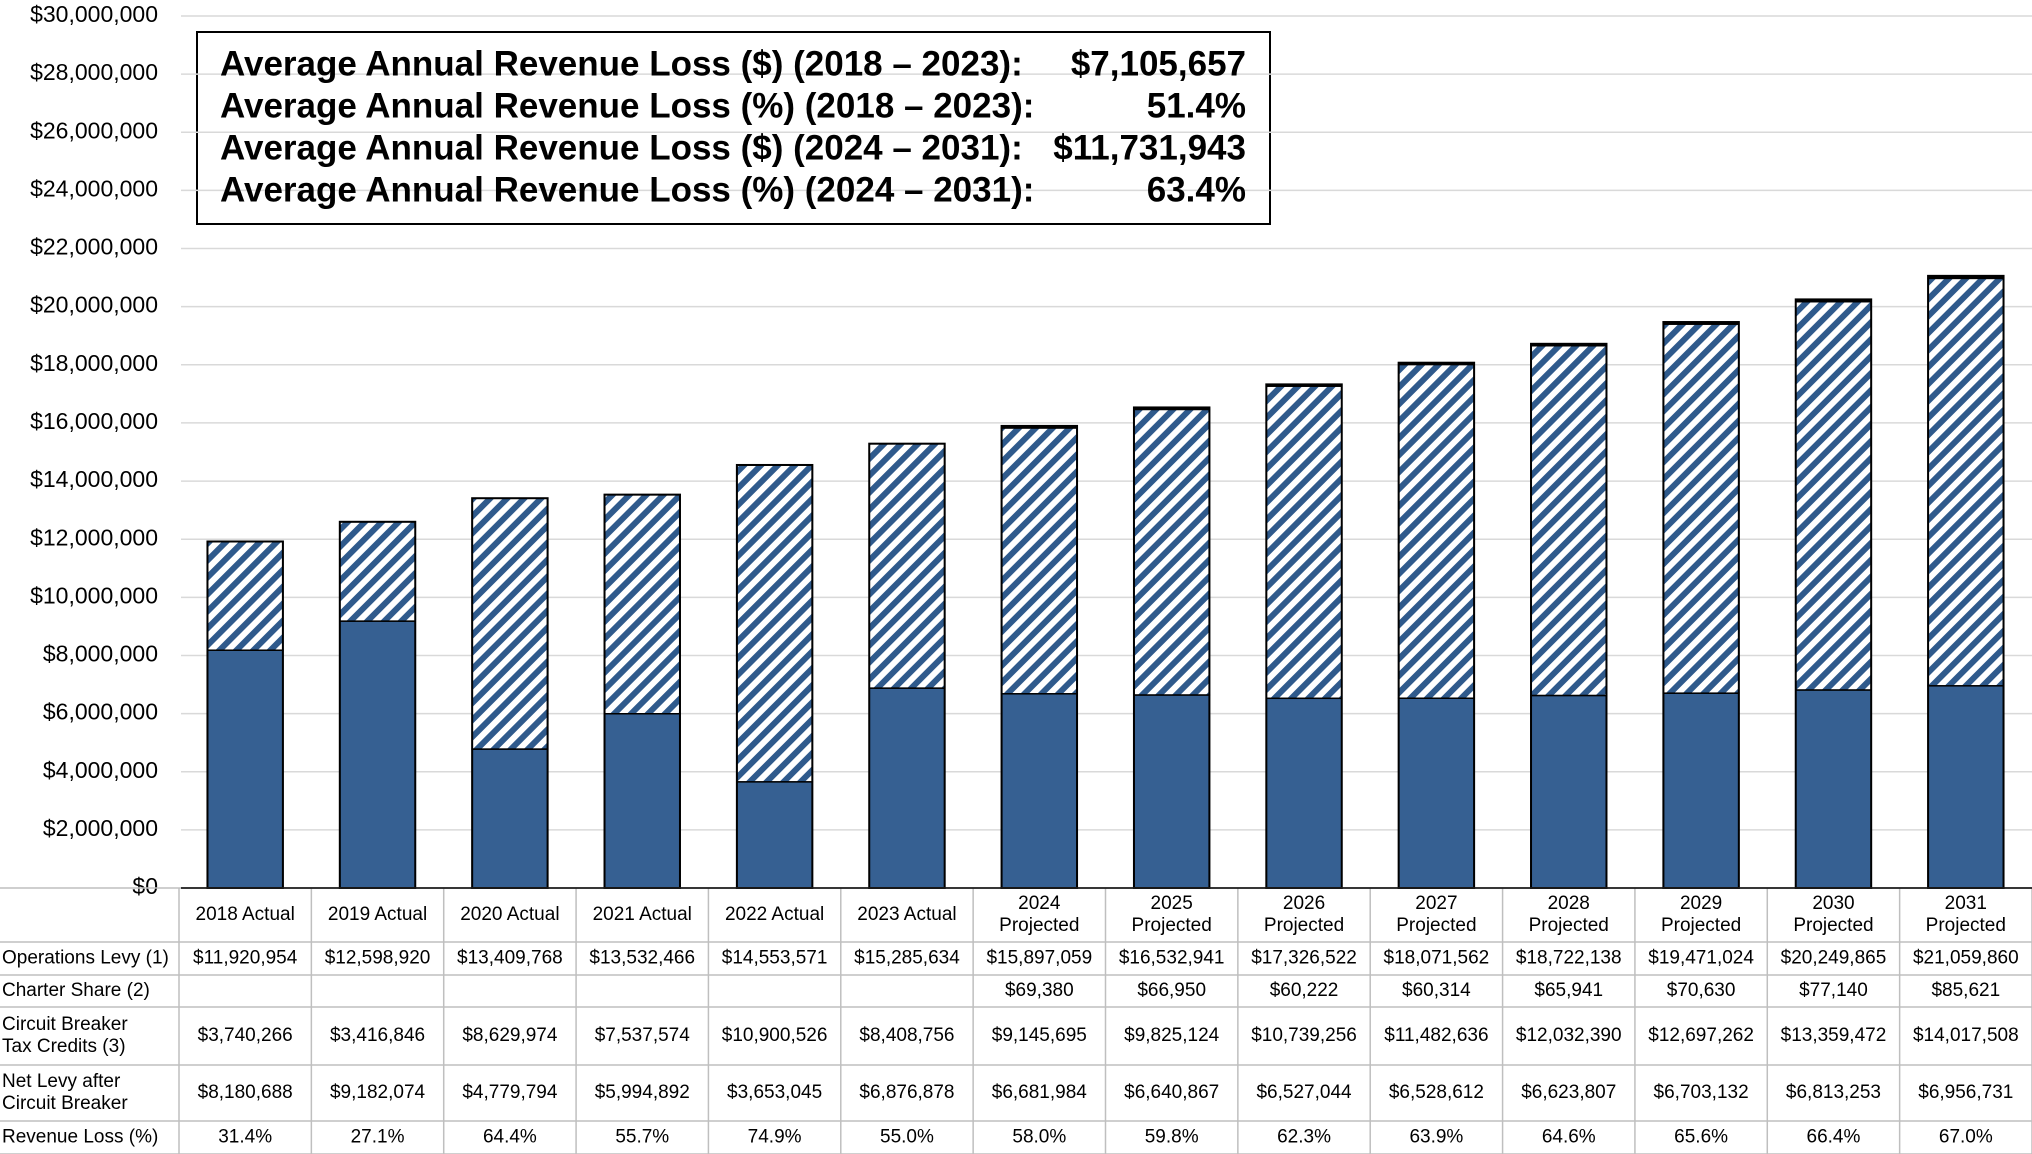 Image resolution: width=2032 pixels, height=1154 pixels. What do you see at coordinates (1834, 958) in the screenshot?
I see `table-cell: $20,249,865` at bounding box center [1834, 958].